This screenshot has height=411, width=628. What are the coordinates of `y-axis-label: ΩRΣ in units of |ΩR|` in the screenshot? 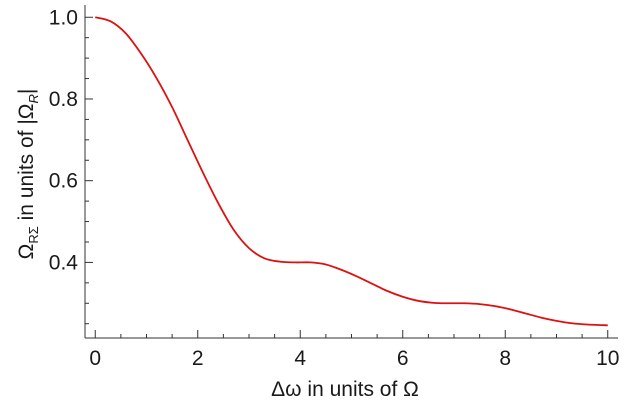 It's located at (28, 174).